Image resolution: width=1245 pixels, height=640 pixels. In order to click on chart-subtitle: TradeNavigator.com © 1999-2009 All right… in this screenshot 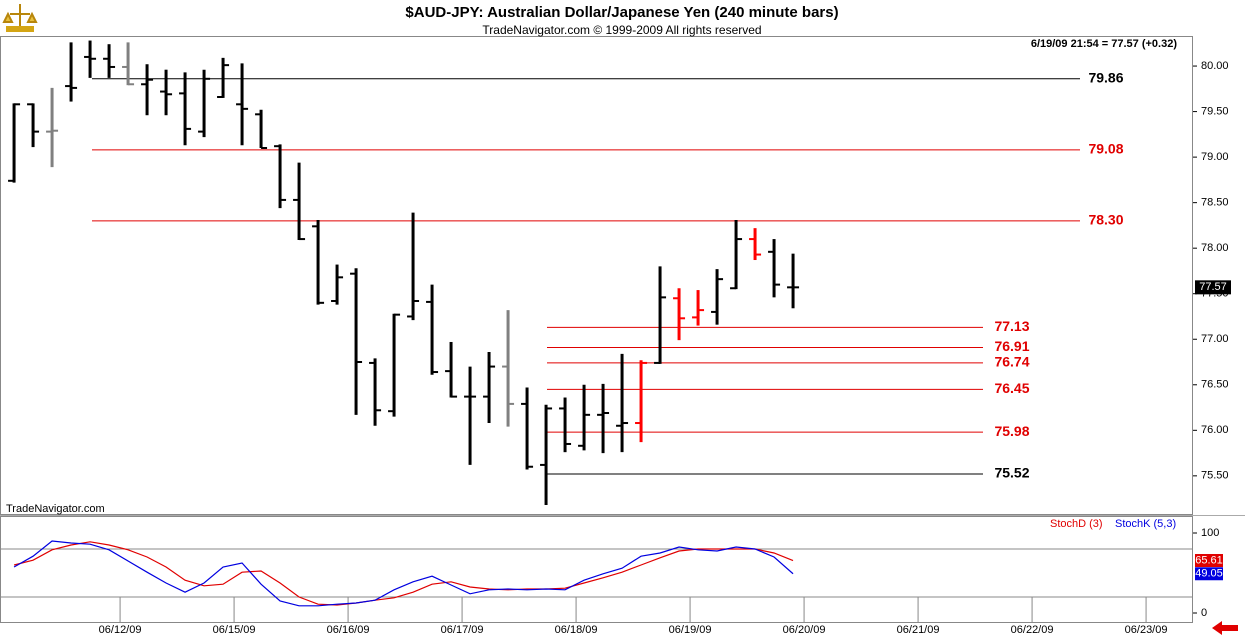, I will do `click(621, 30)`.